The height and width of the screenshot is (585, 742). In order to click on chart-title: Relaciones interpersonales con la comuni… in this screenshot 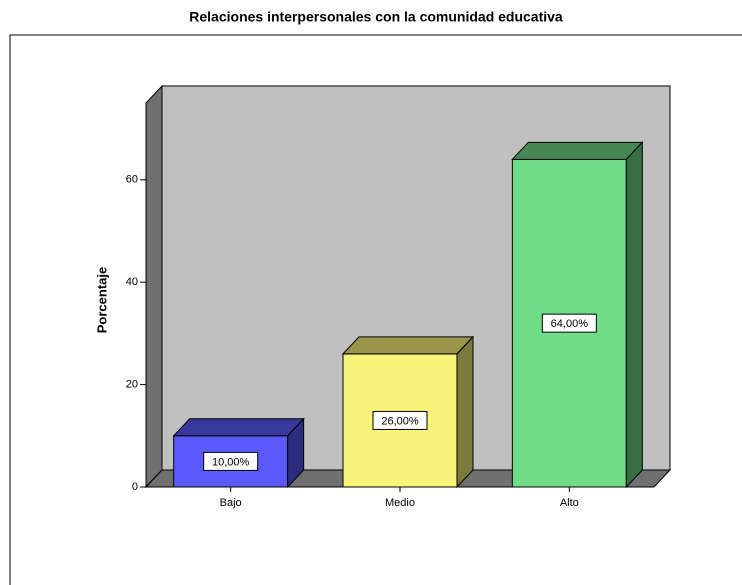, I will do `click(376, 17)`.